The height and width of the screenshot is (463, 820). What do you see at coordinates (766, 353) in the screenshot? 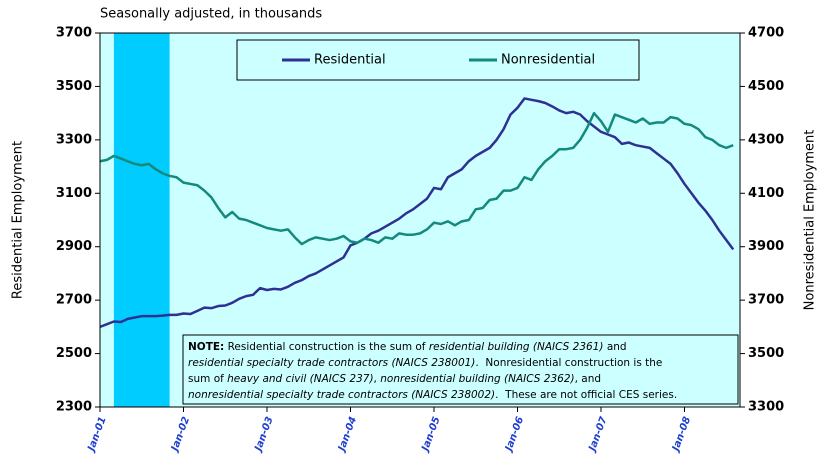
I see `y2-tick-label: 3500` at bounding box center [766, 353].